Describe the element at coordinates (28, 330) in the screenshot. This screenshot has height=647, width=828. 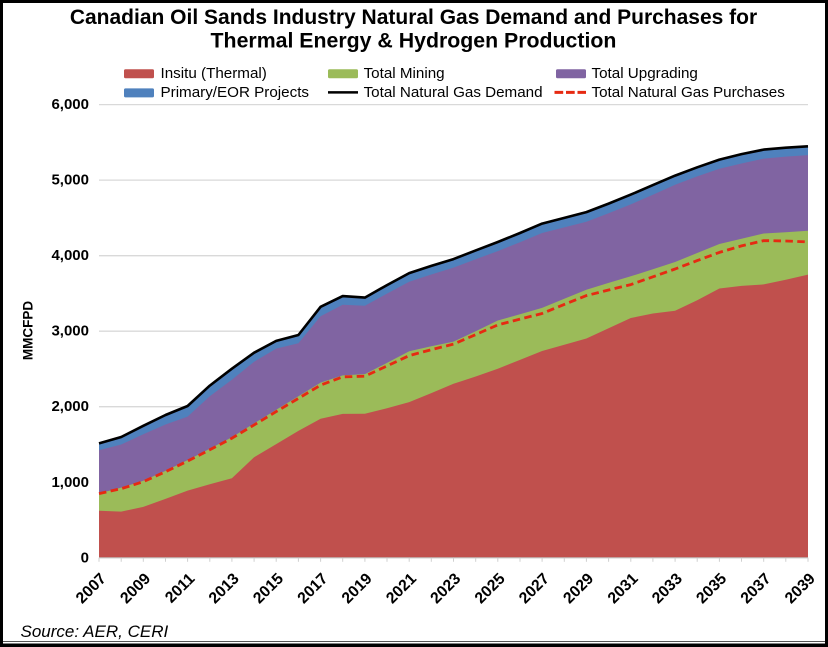
I see `svg-text: MMCFPD` at that location.